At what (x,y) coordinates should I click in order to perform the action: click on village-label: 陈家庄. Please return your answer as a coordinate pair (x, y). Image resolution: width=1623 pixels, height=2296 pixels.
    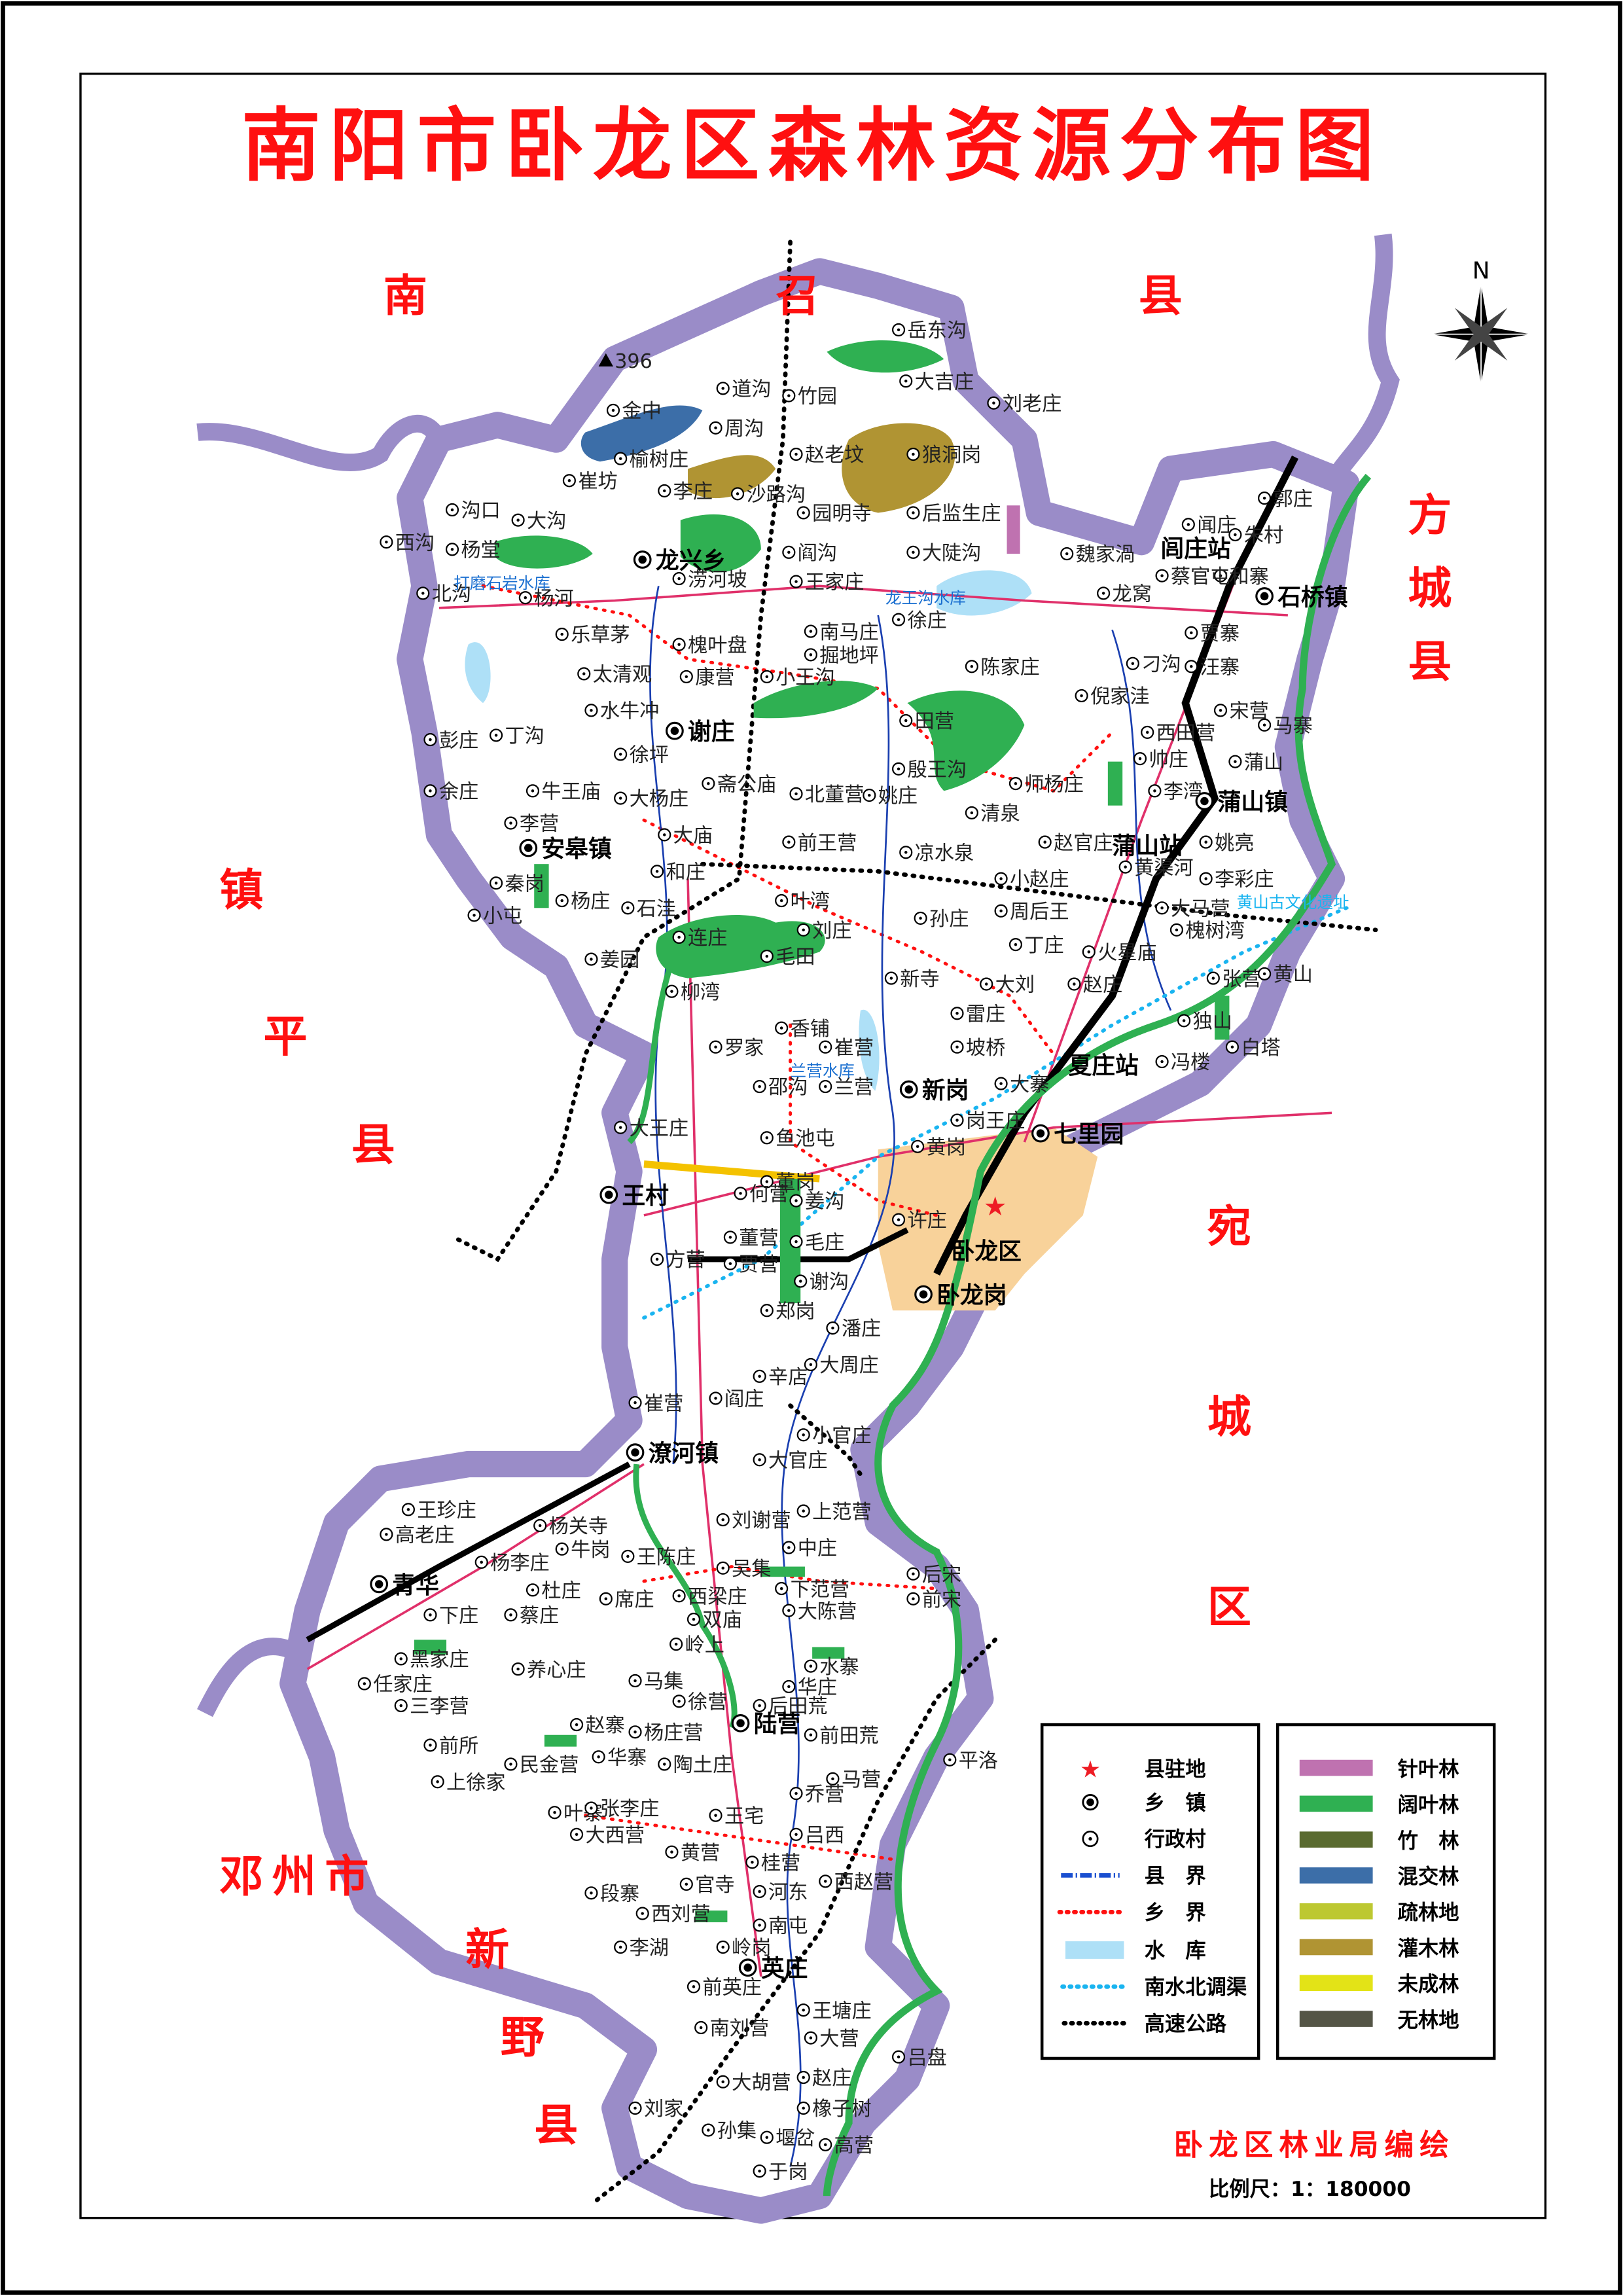
    Looking at the image, I should click on (1010, 667).